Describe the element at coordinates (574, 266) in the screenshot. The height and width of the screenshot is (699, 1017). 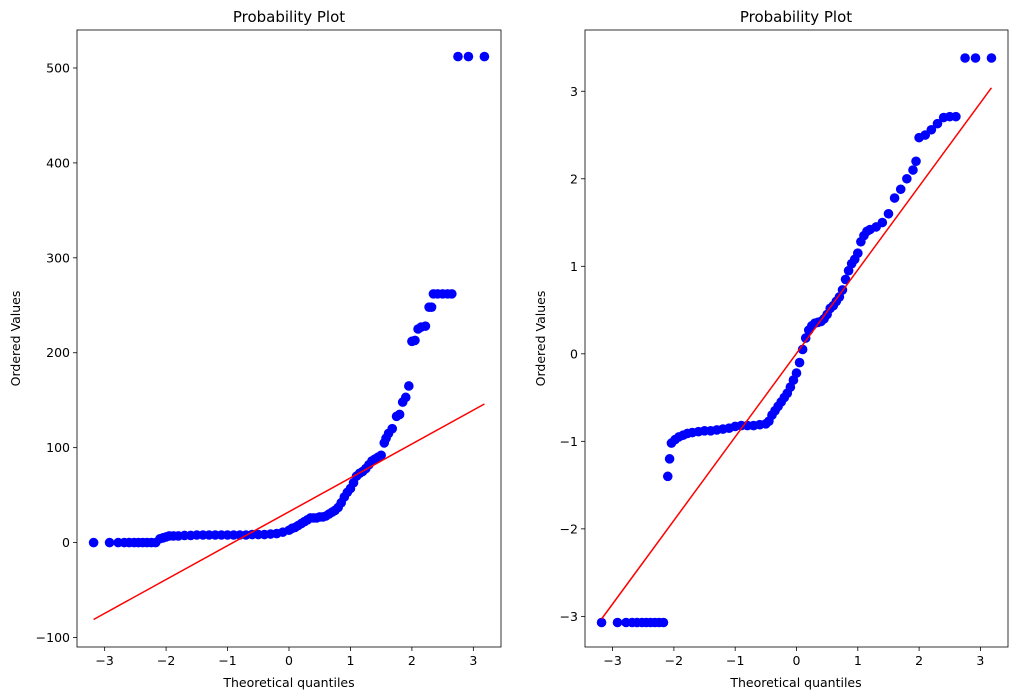
I see `right-y-tick-label: 1` at that location.